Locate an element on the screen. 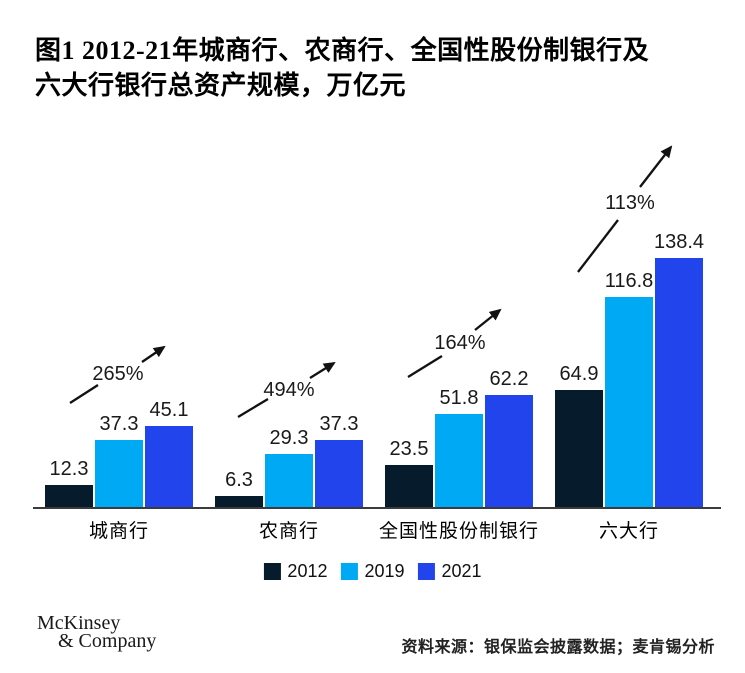 The image size is (745, 673). bar-column: 6.3 is located at coordinates (239, 488).